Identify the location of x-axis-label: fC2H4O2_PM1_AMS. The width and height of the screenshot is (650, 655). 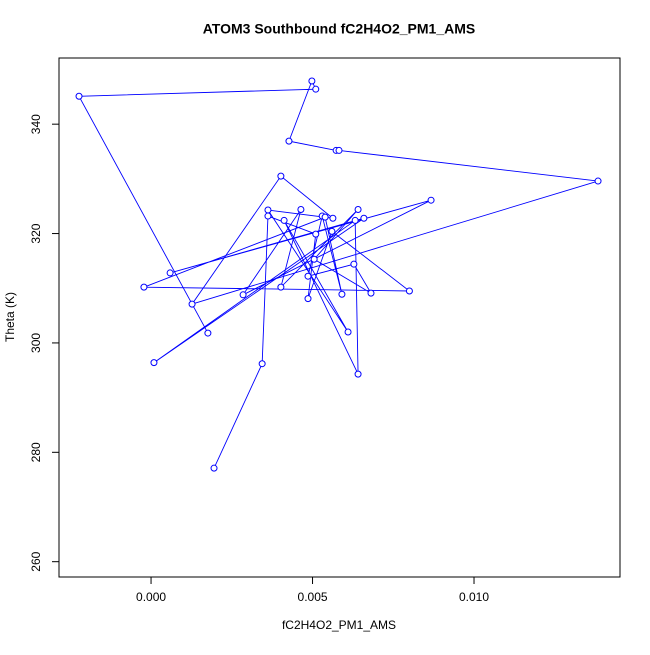
(339, 625).